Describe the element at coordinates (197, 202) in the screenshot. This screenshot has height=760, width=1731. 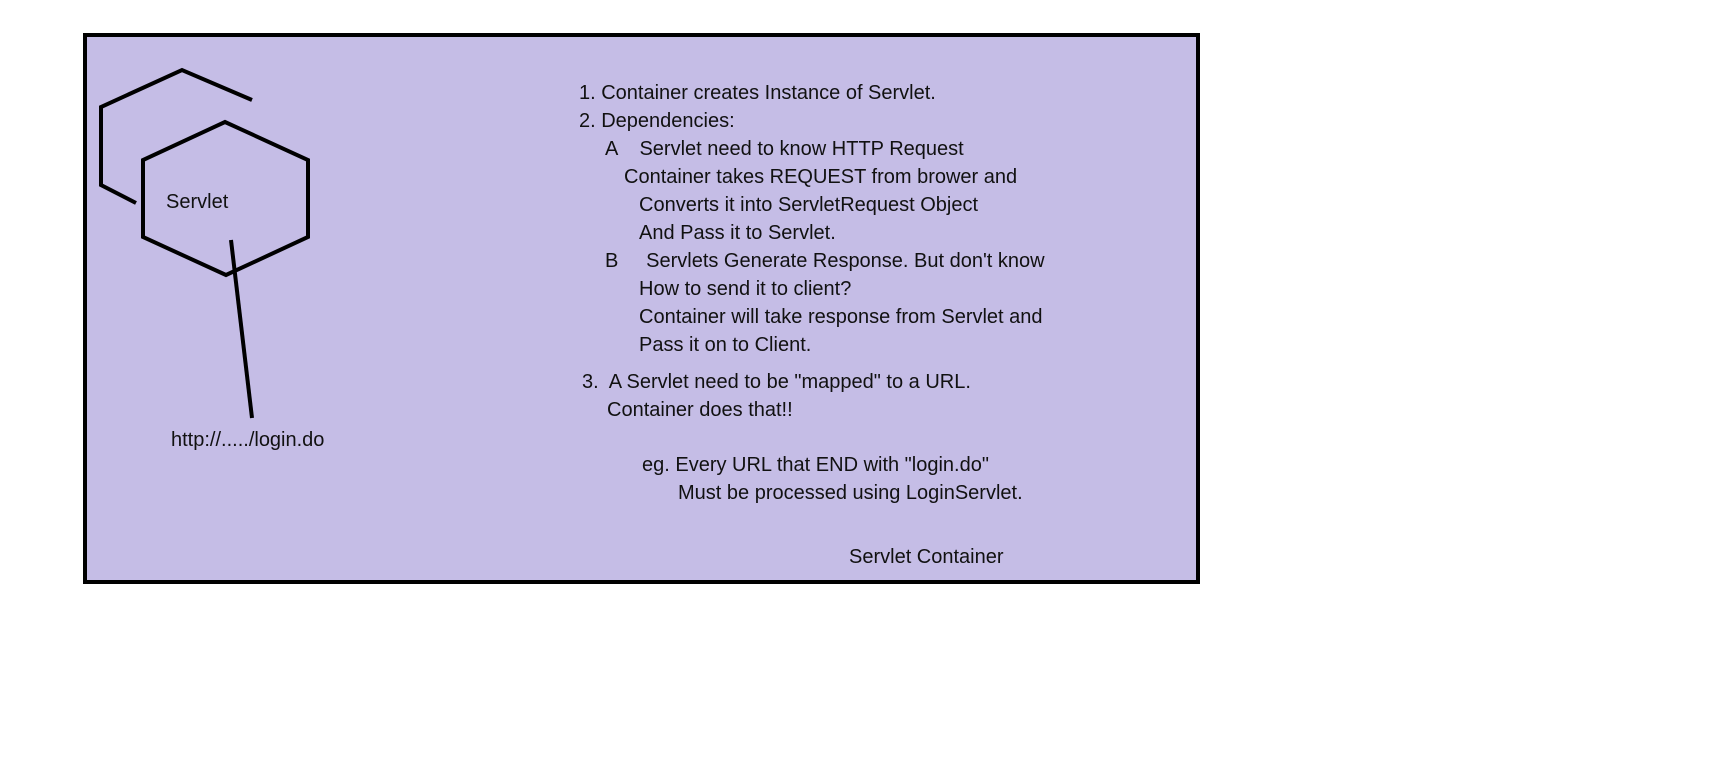
I see `servlet-label: Servlet` at that location.